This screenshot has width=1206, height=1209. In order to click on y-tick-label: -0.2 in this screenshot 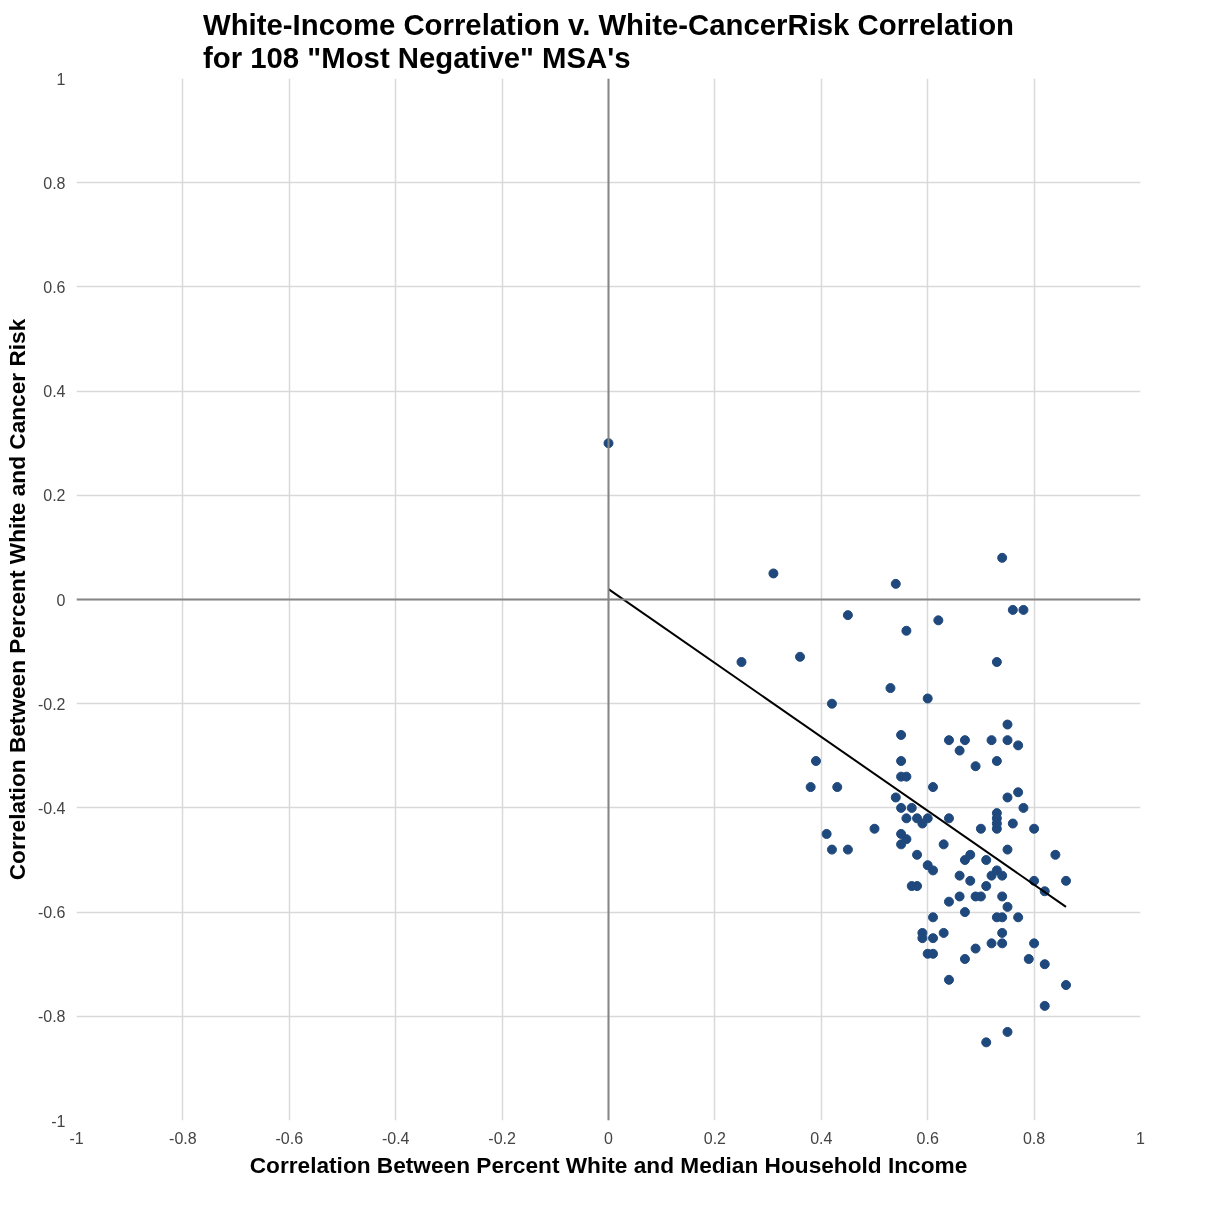, I will do `click(51, 704)`.